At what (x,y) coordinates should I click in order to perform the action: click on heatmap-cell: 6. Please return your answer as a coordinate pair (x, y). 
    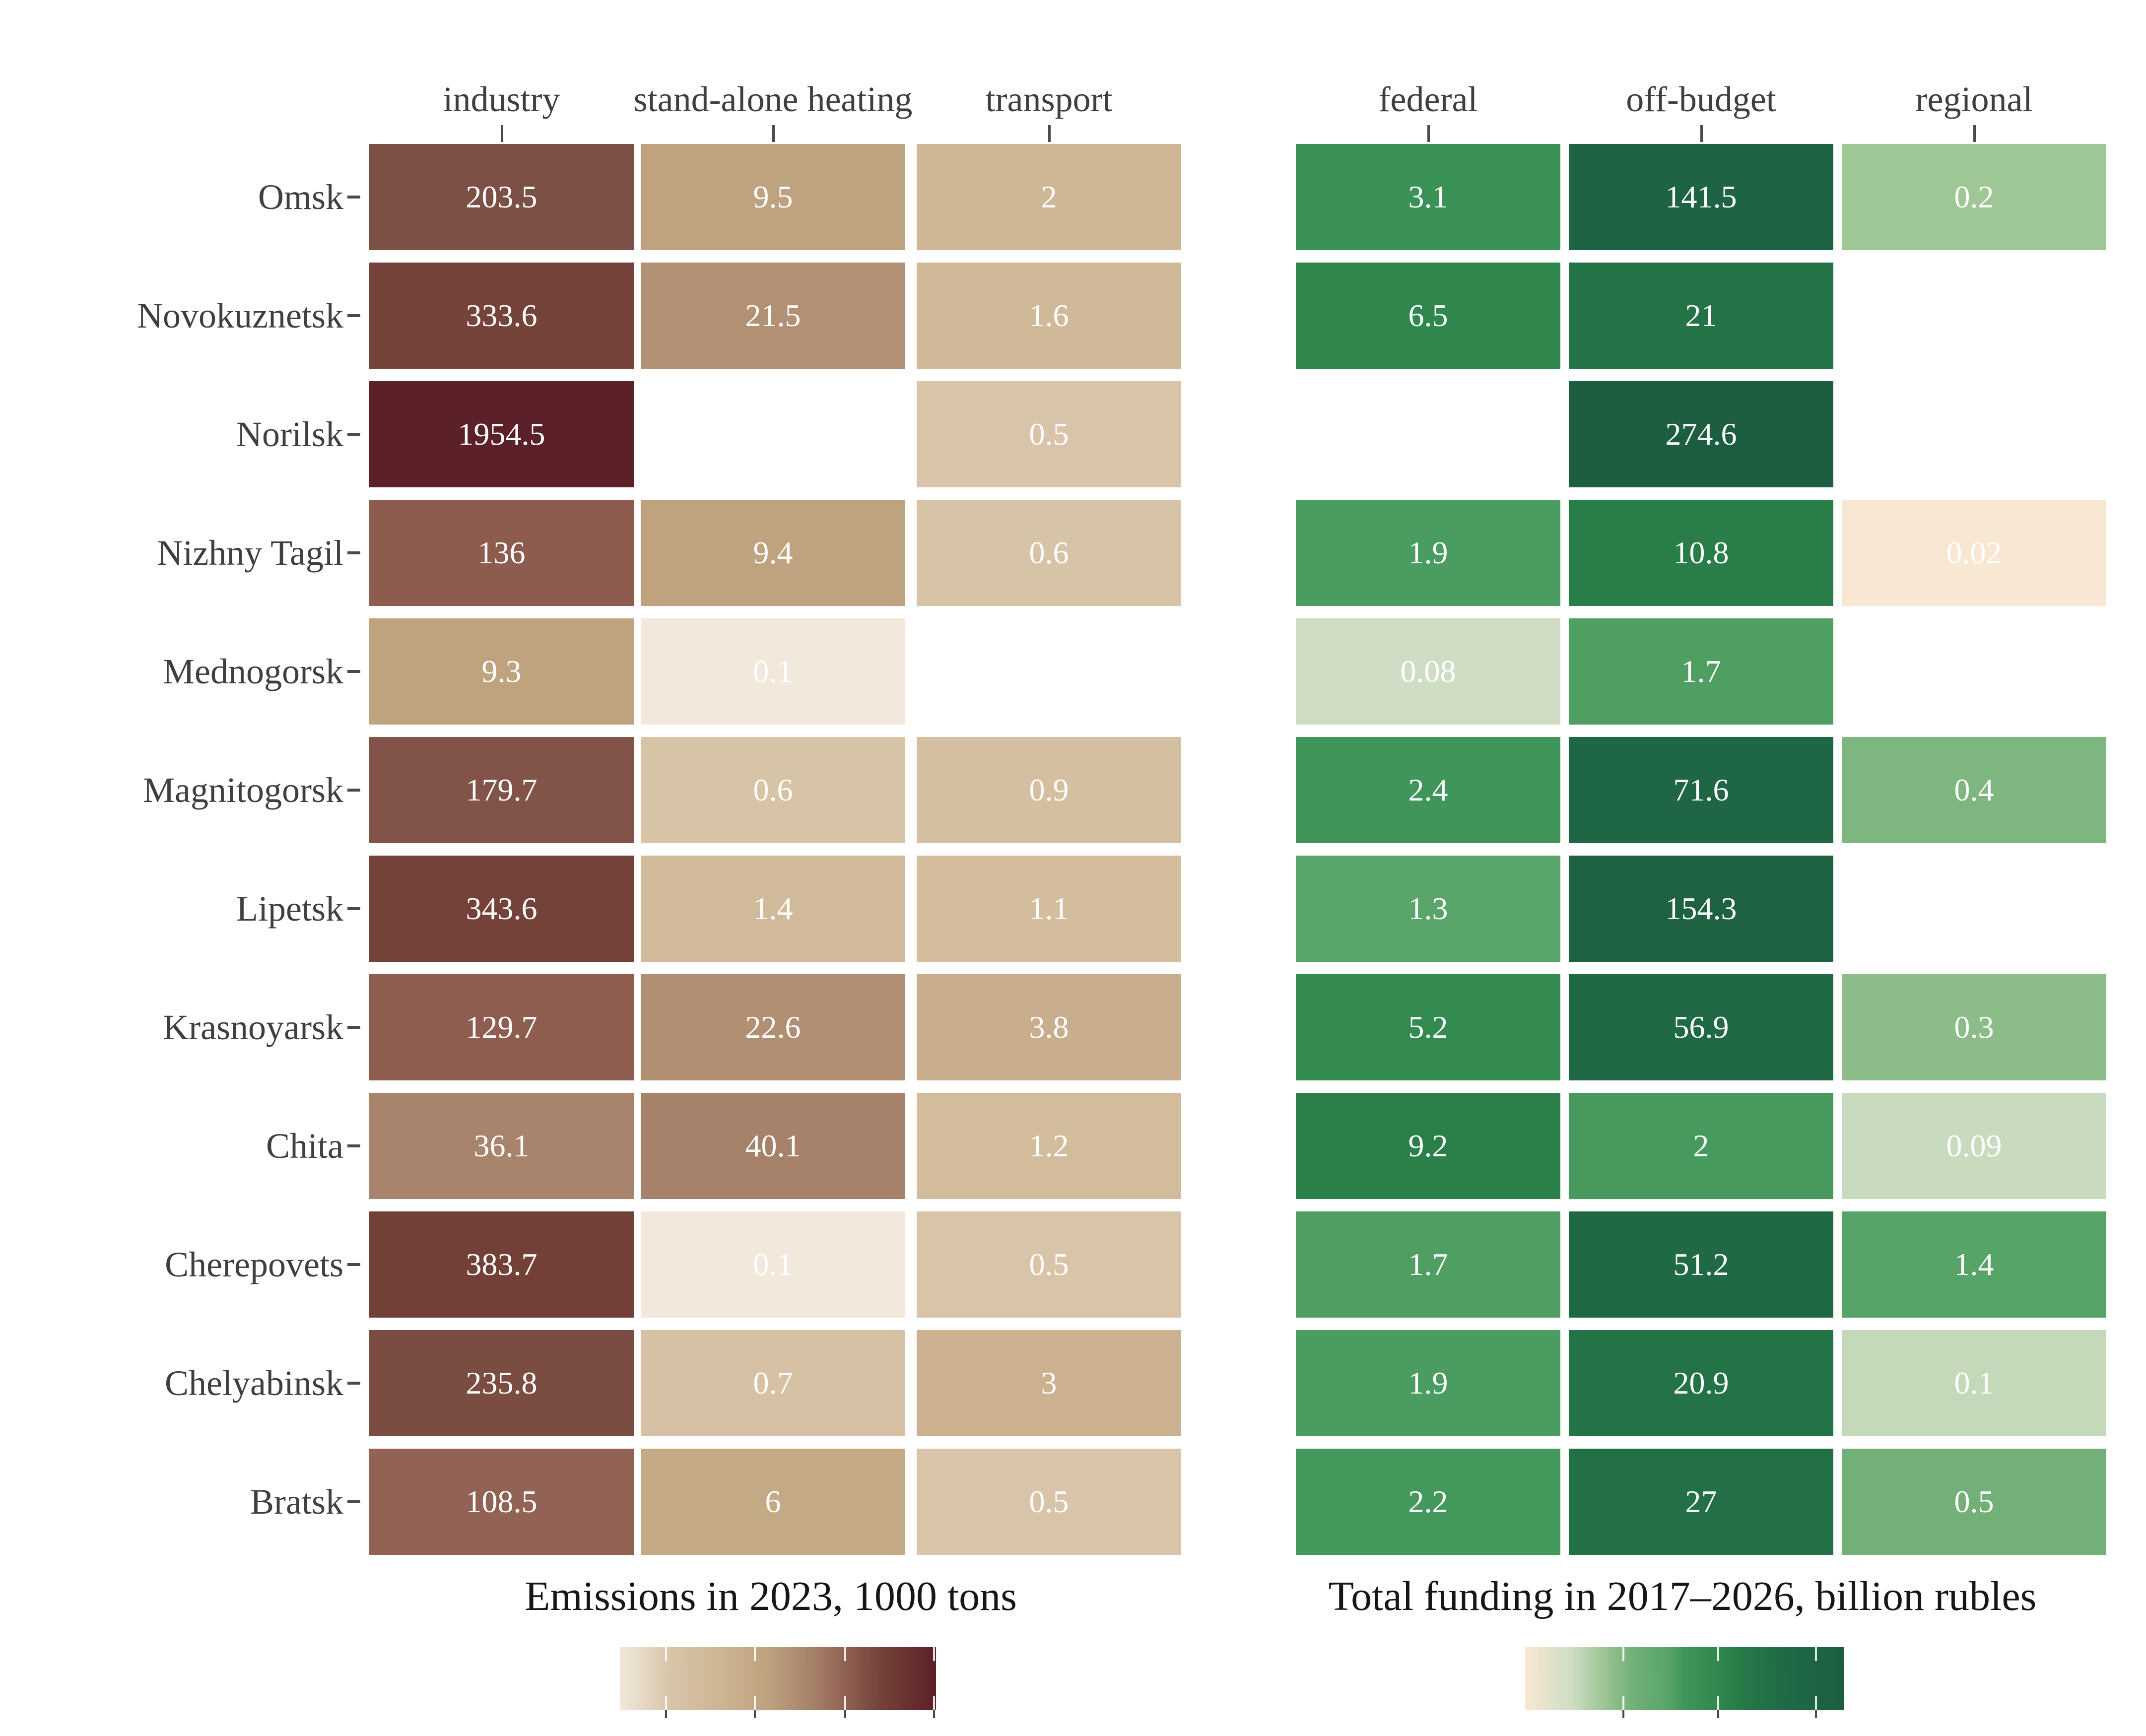
    Looking at the image, I should click on (773, 1502).